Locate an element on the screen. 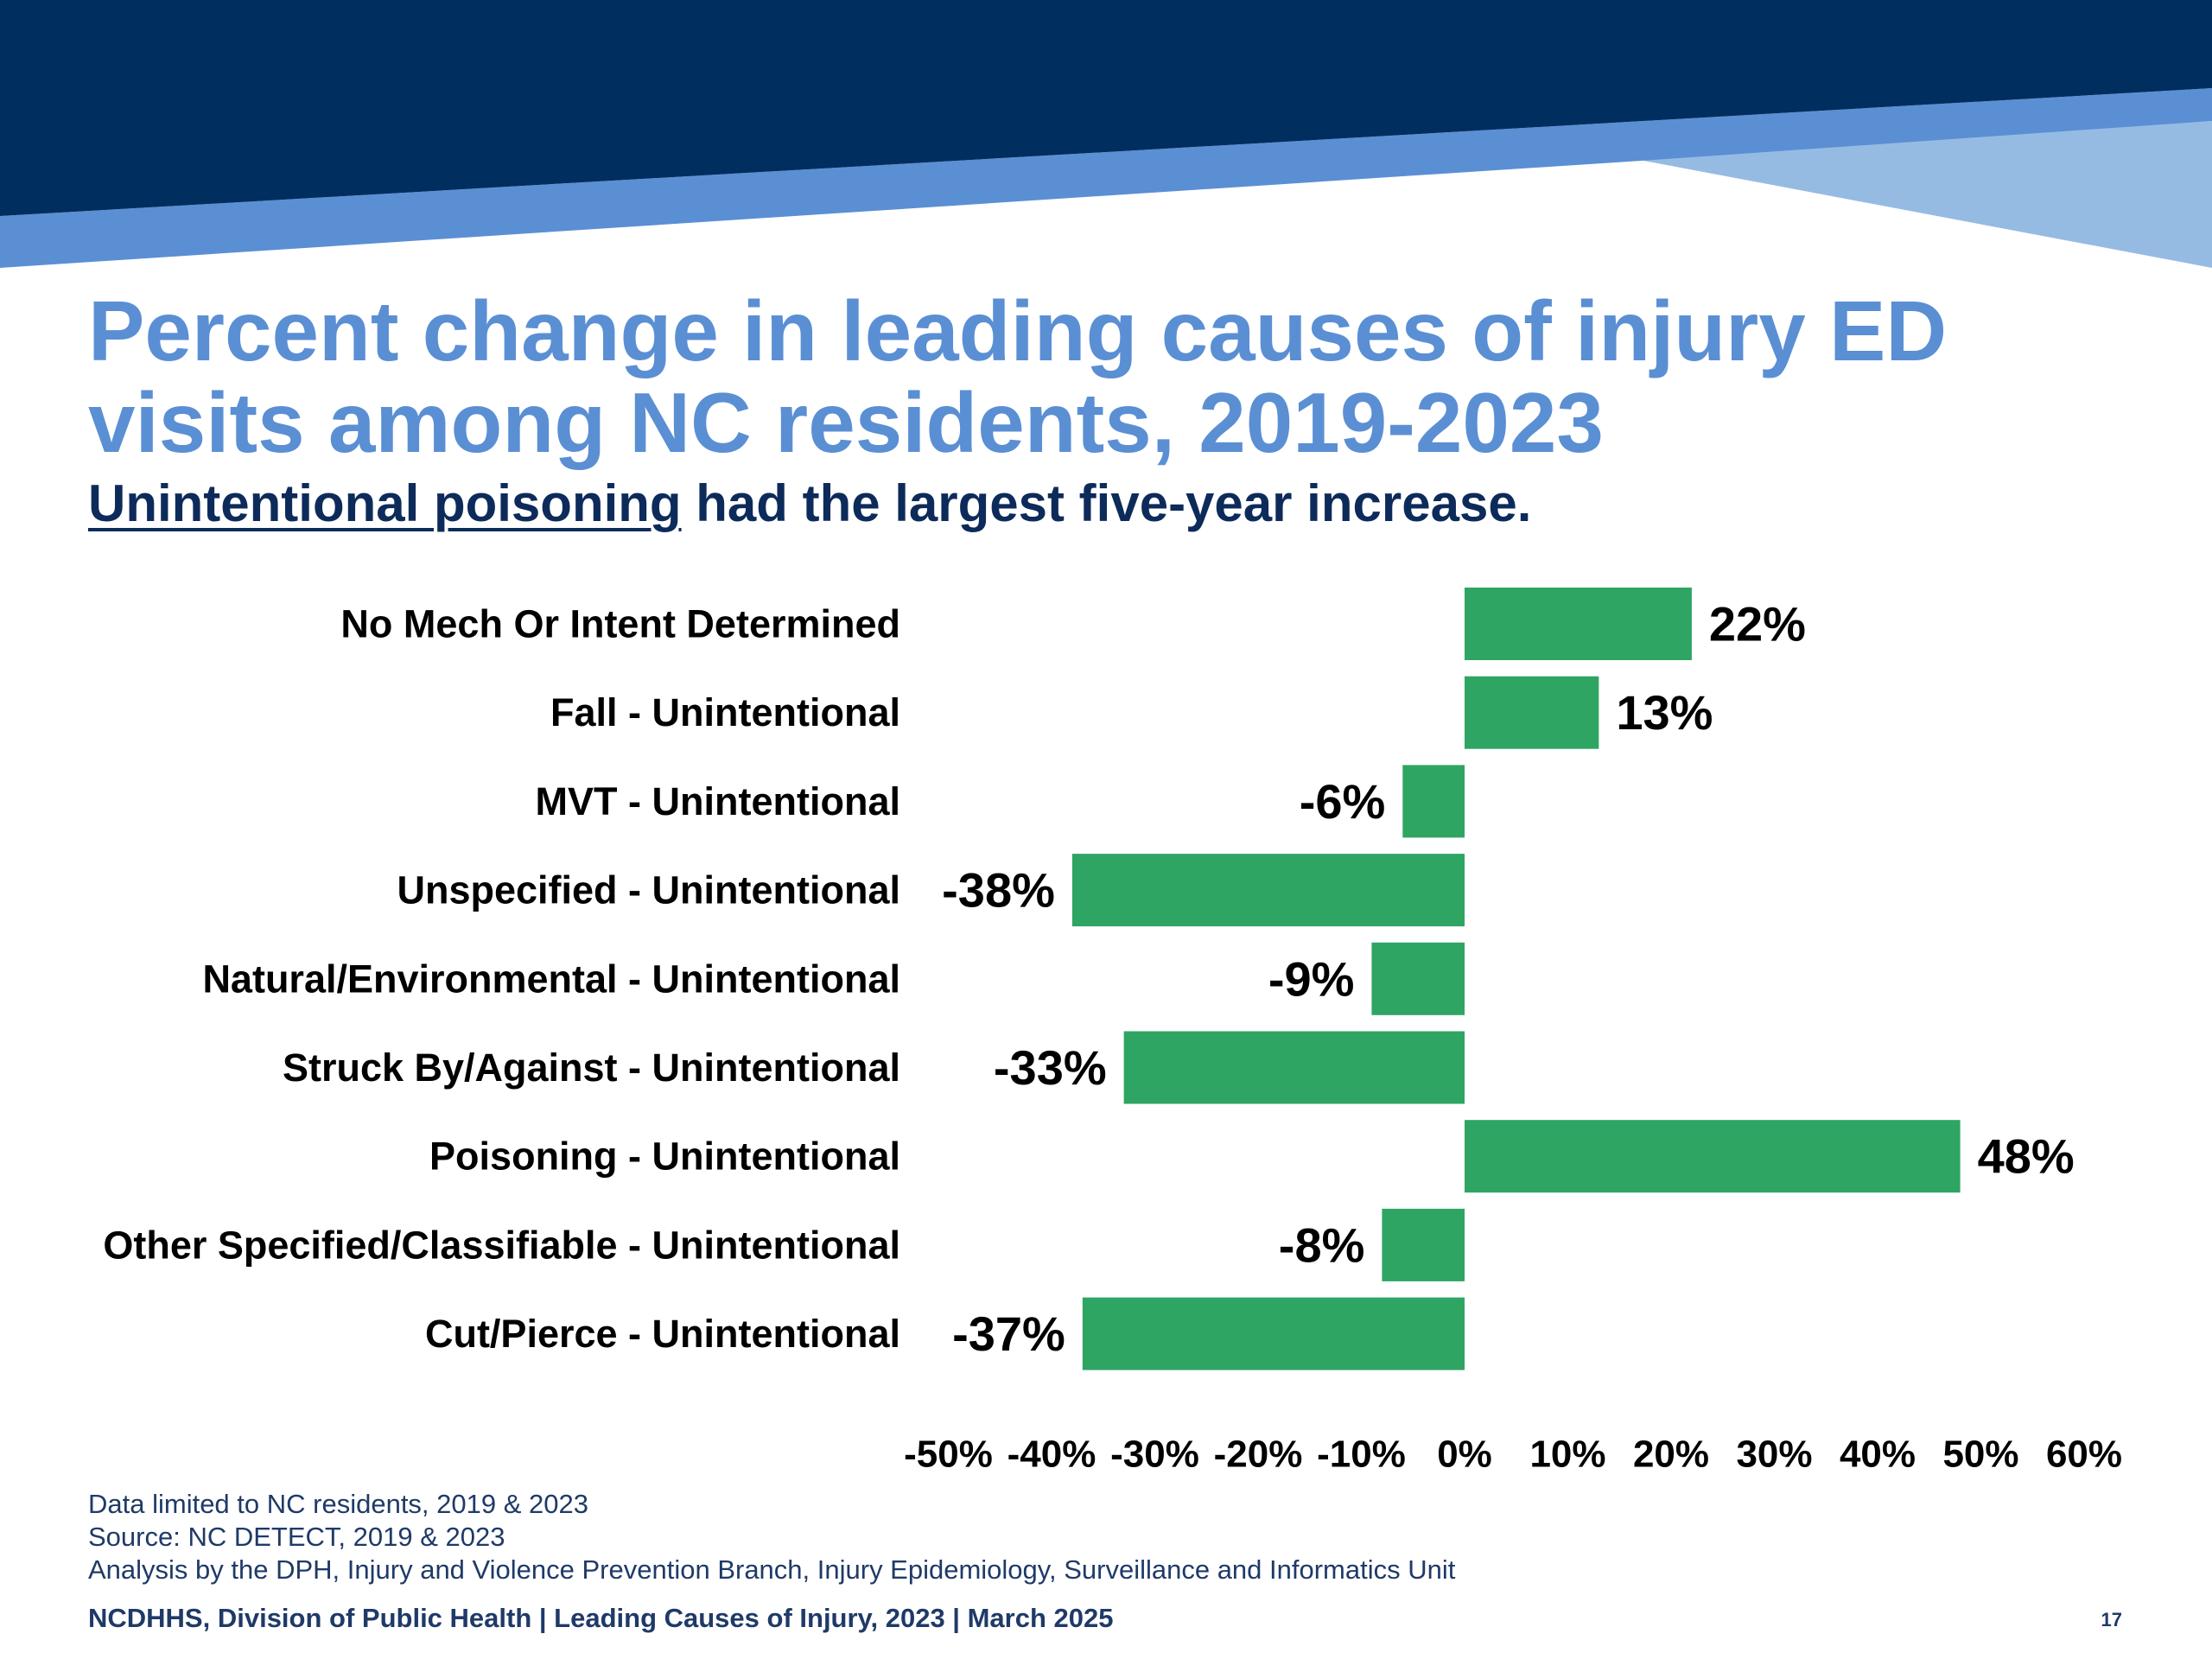 The width and height of the screenshot is (2212, 1659). x-tick-label: 20% is located at coordinates (1671, 1451).